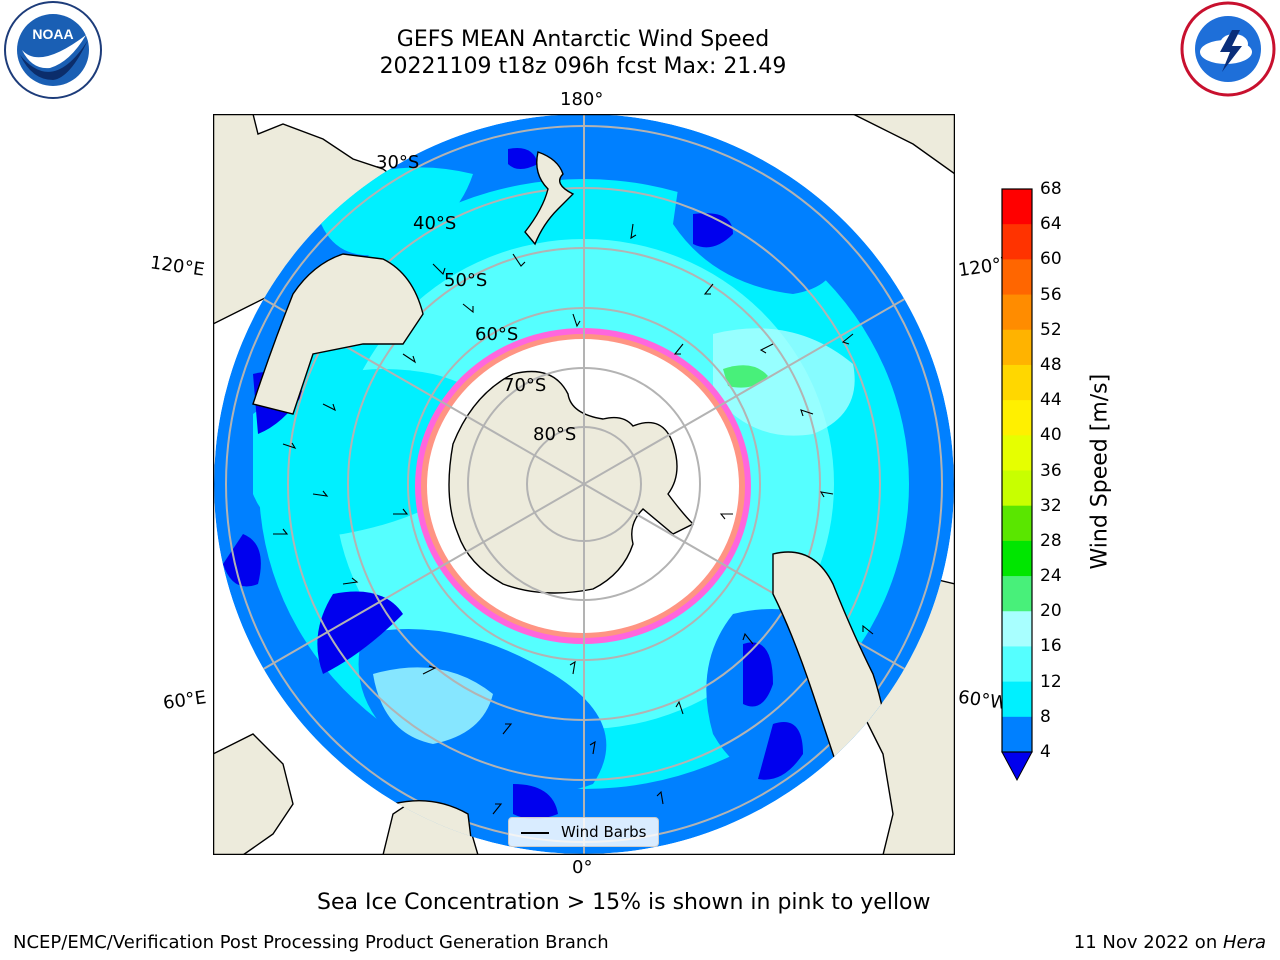 The width and height of the screenshot is (1280, 960). Describe the element at coordinates (582, 99) in the screenshot. I see `lon-label-180: 180°` at that location.